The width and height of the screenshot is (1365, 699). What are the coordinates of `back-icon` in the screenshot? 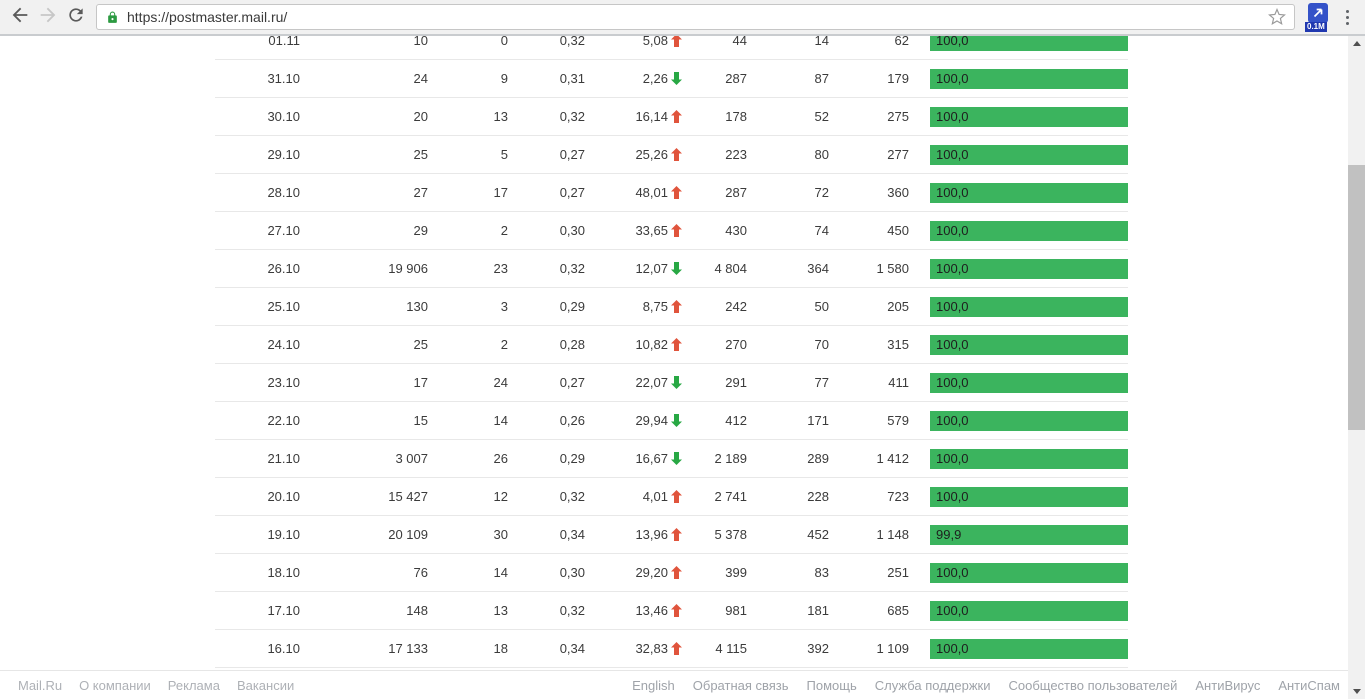 It's located at (20, 17).